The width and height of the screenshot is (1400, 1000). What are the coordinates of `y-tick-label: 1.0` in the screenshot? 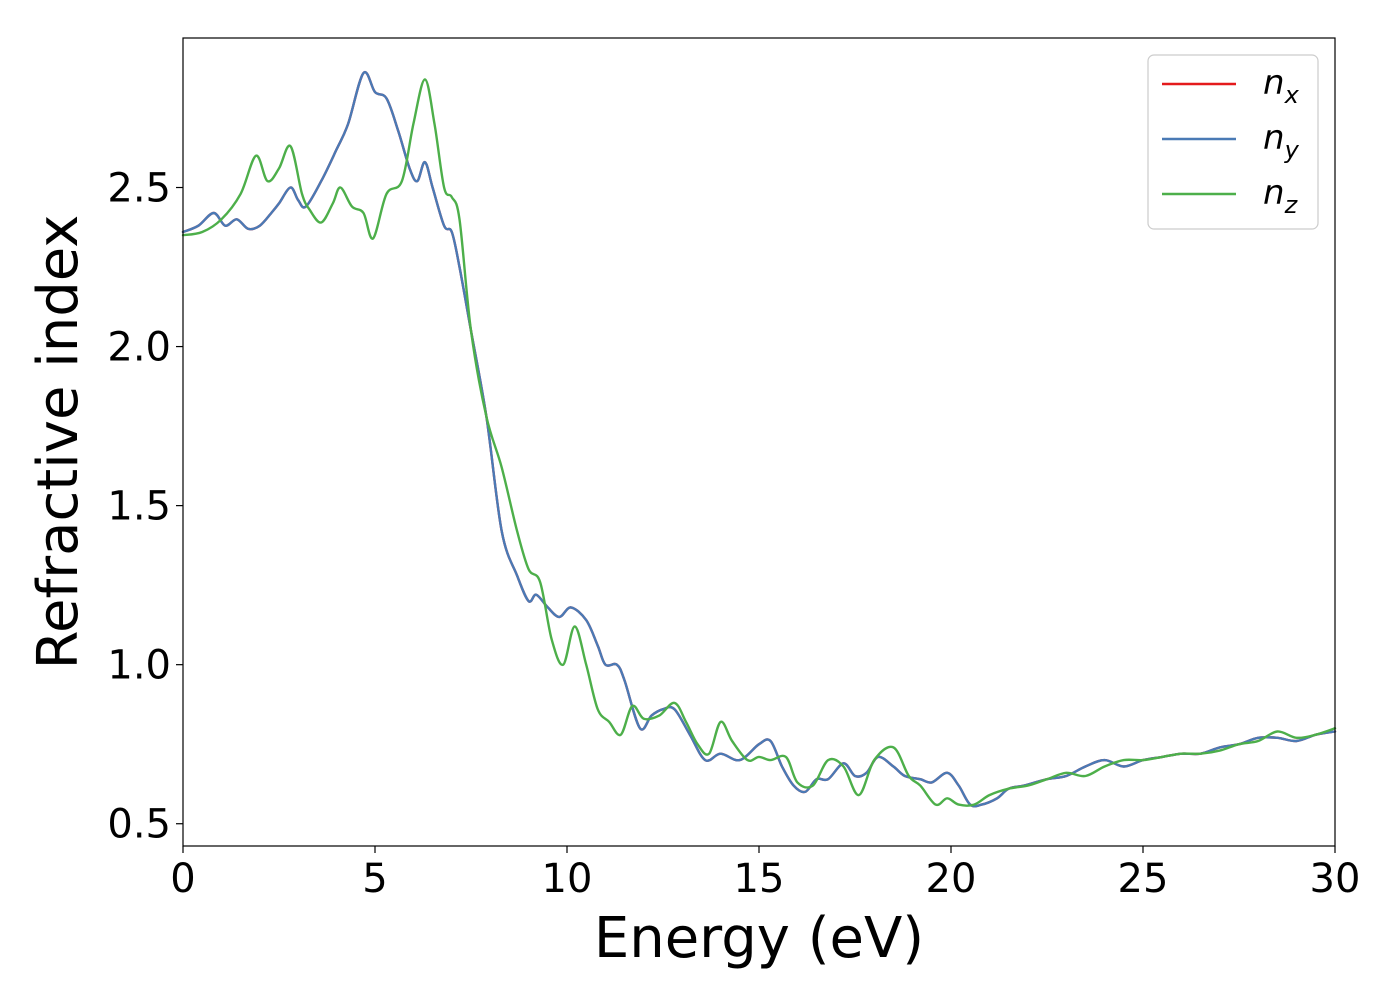 It's located at (139, 666).